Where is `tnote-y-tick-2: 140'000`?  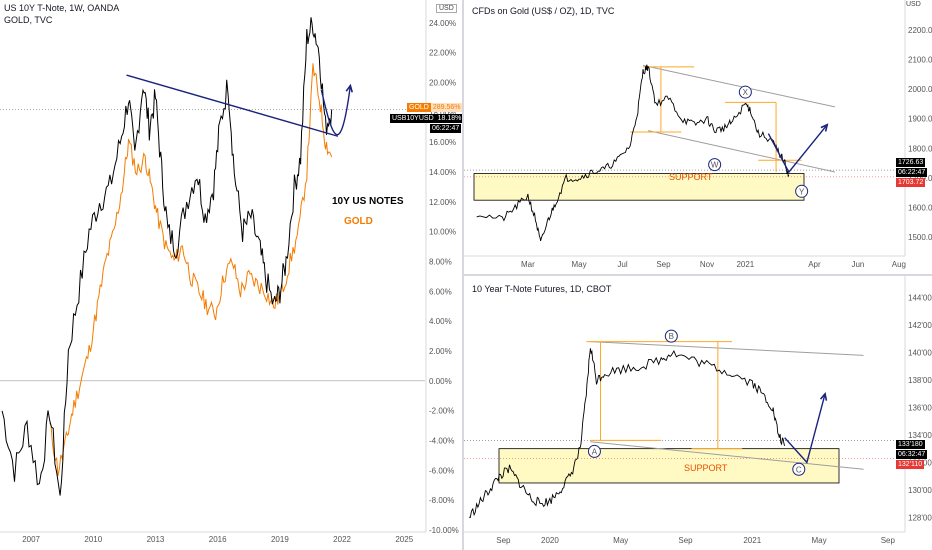
tnote-y-tick-2: 140'000 is located at coordinates (920, 353).